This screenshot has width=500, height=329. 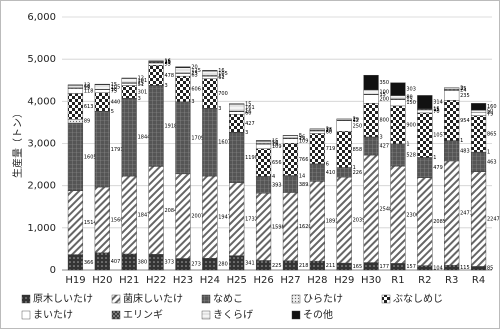 I want to click on value-label: 51, so click(x=141, y=85).